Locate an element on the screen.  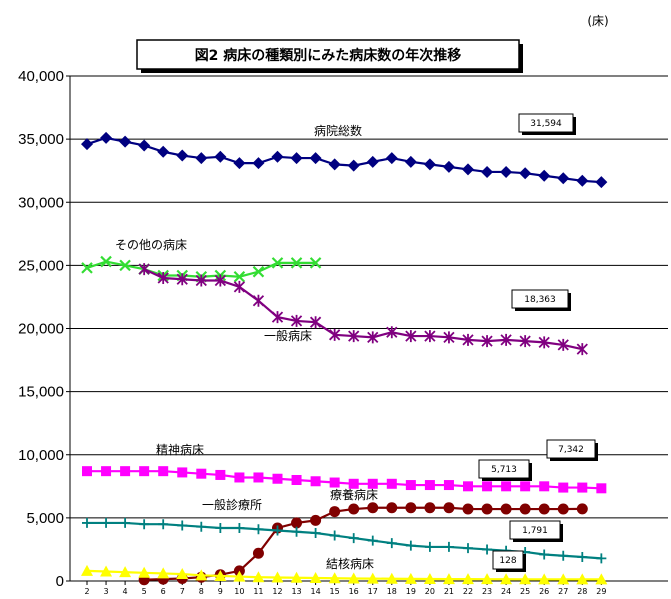
x-tick-label: 7 is located at coordinates (182, 591).